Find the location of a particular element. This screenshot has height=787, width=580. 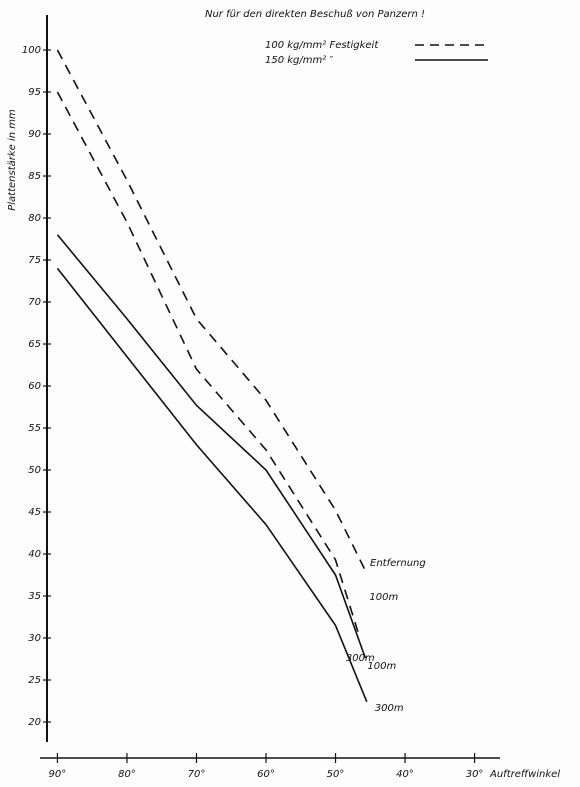

y-tick-label: 65 is located at coordinates (34, 344).